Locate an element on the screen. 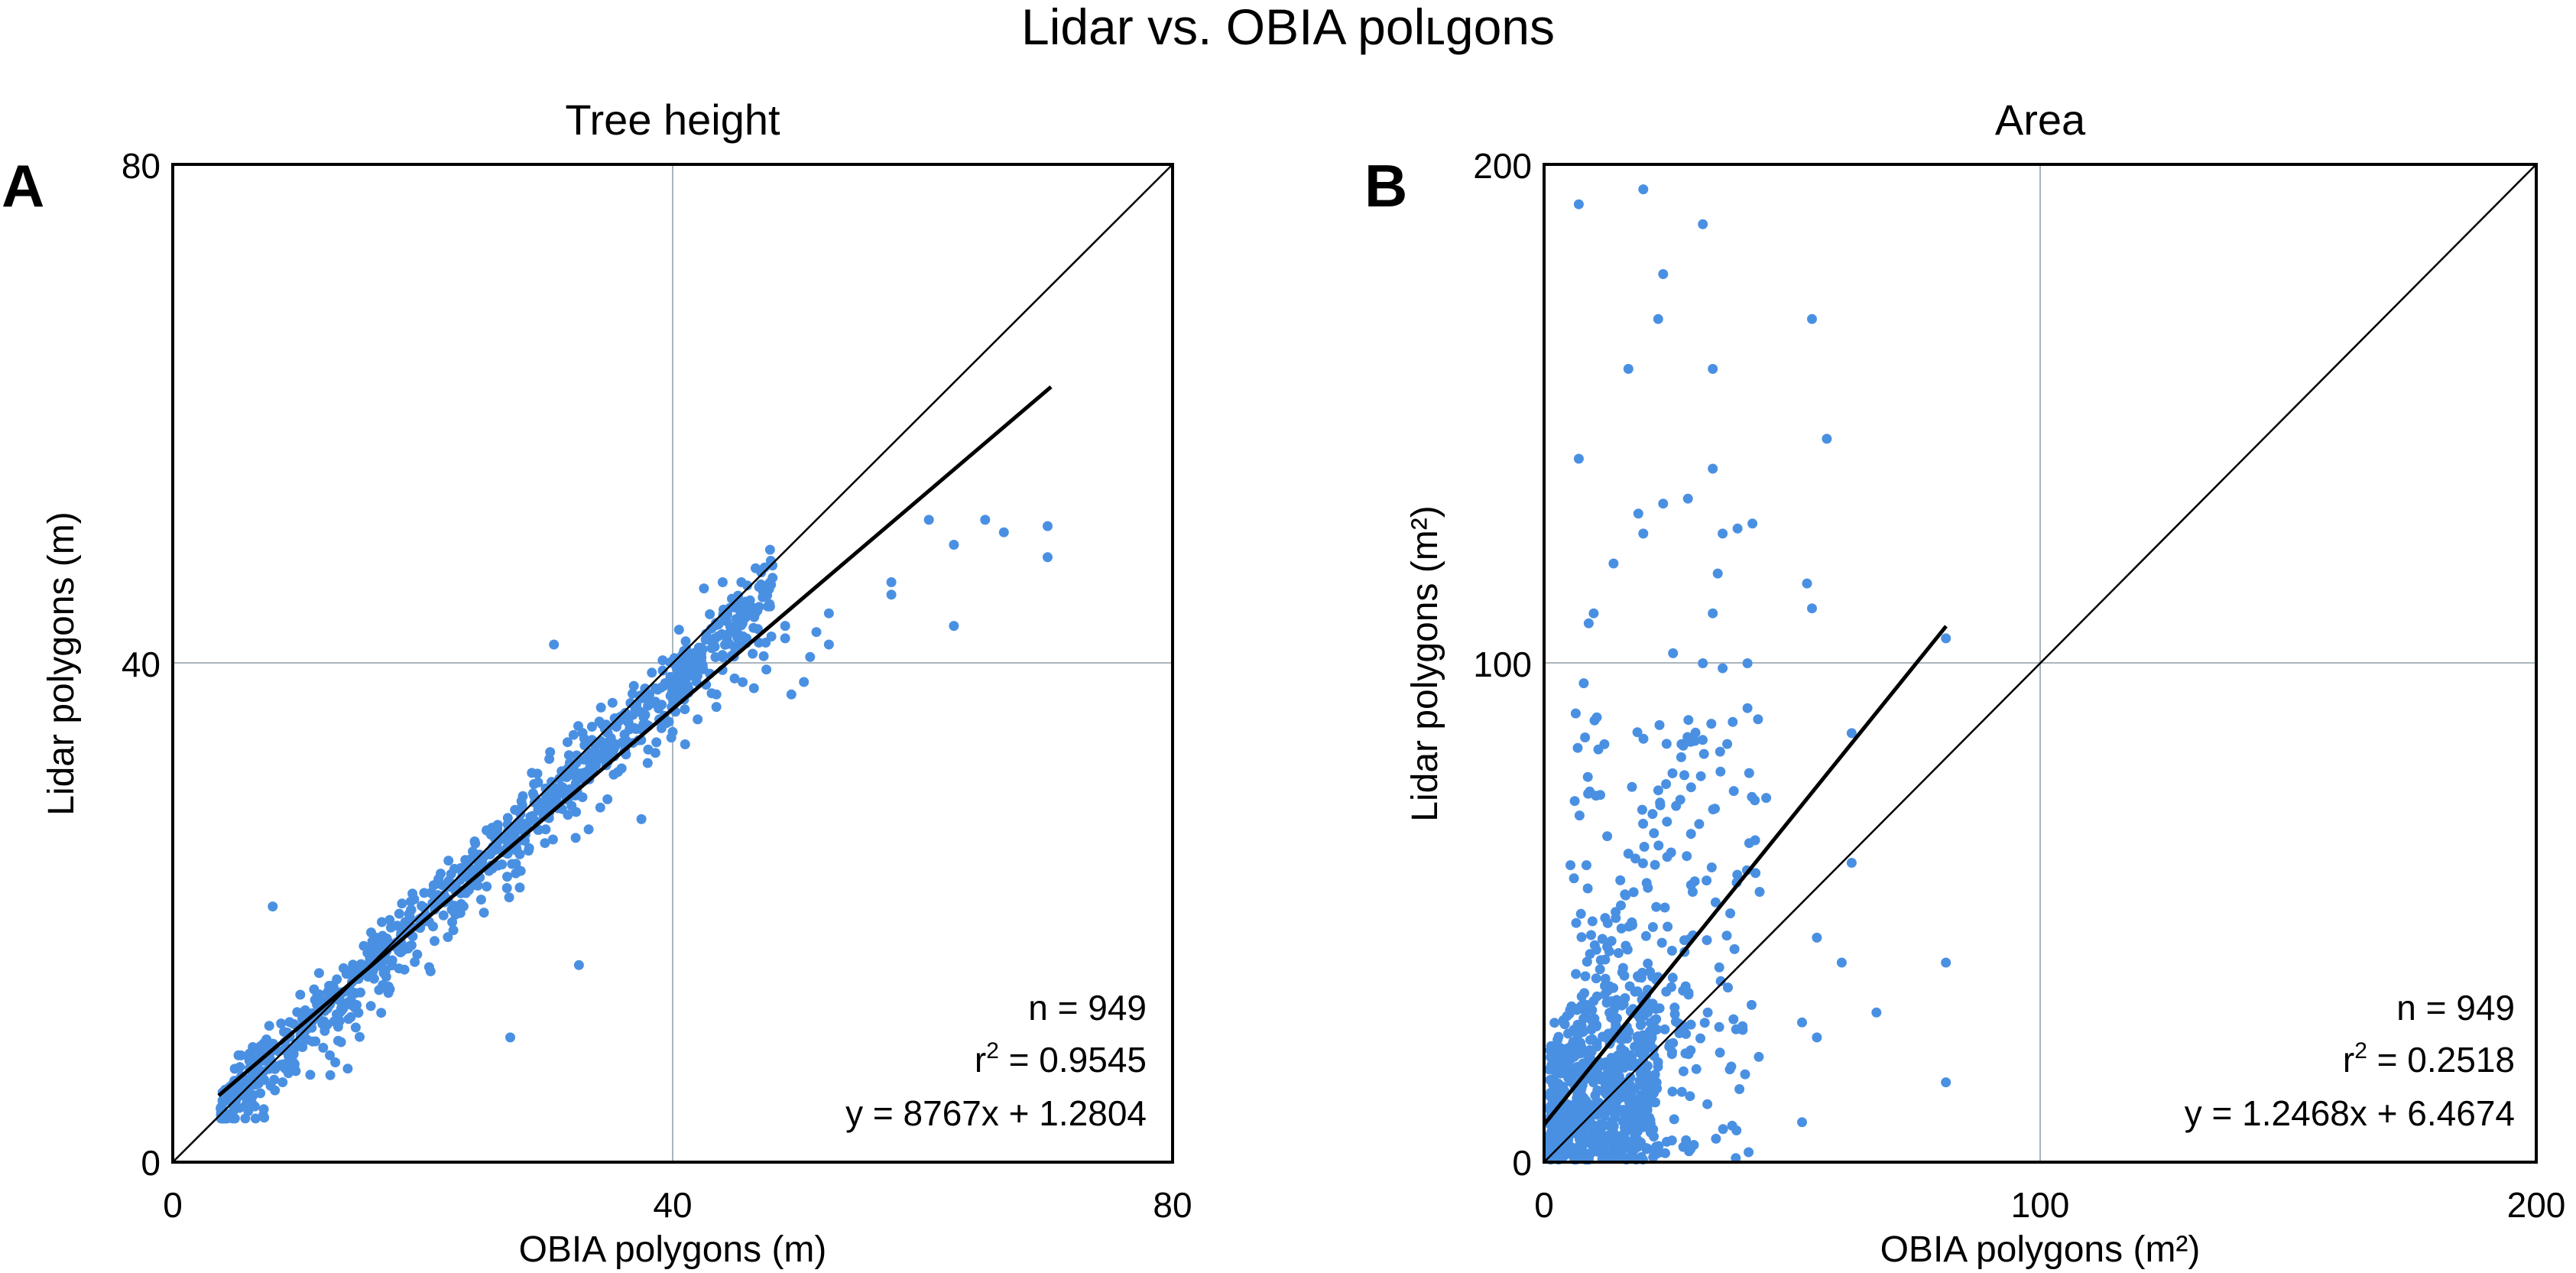 This screenshot has width=2576, height=1273. figure-title: Lidar vs. OBIA polʟgons is located at coordinates (1288, 27).